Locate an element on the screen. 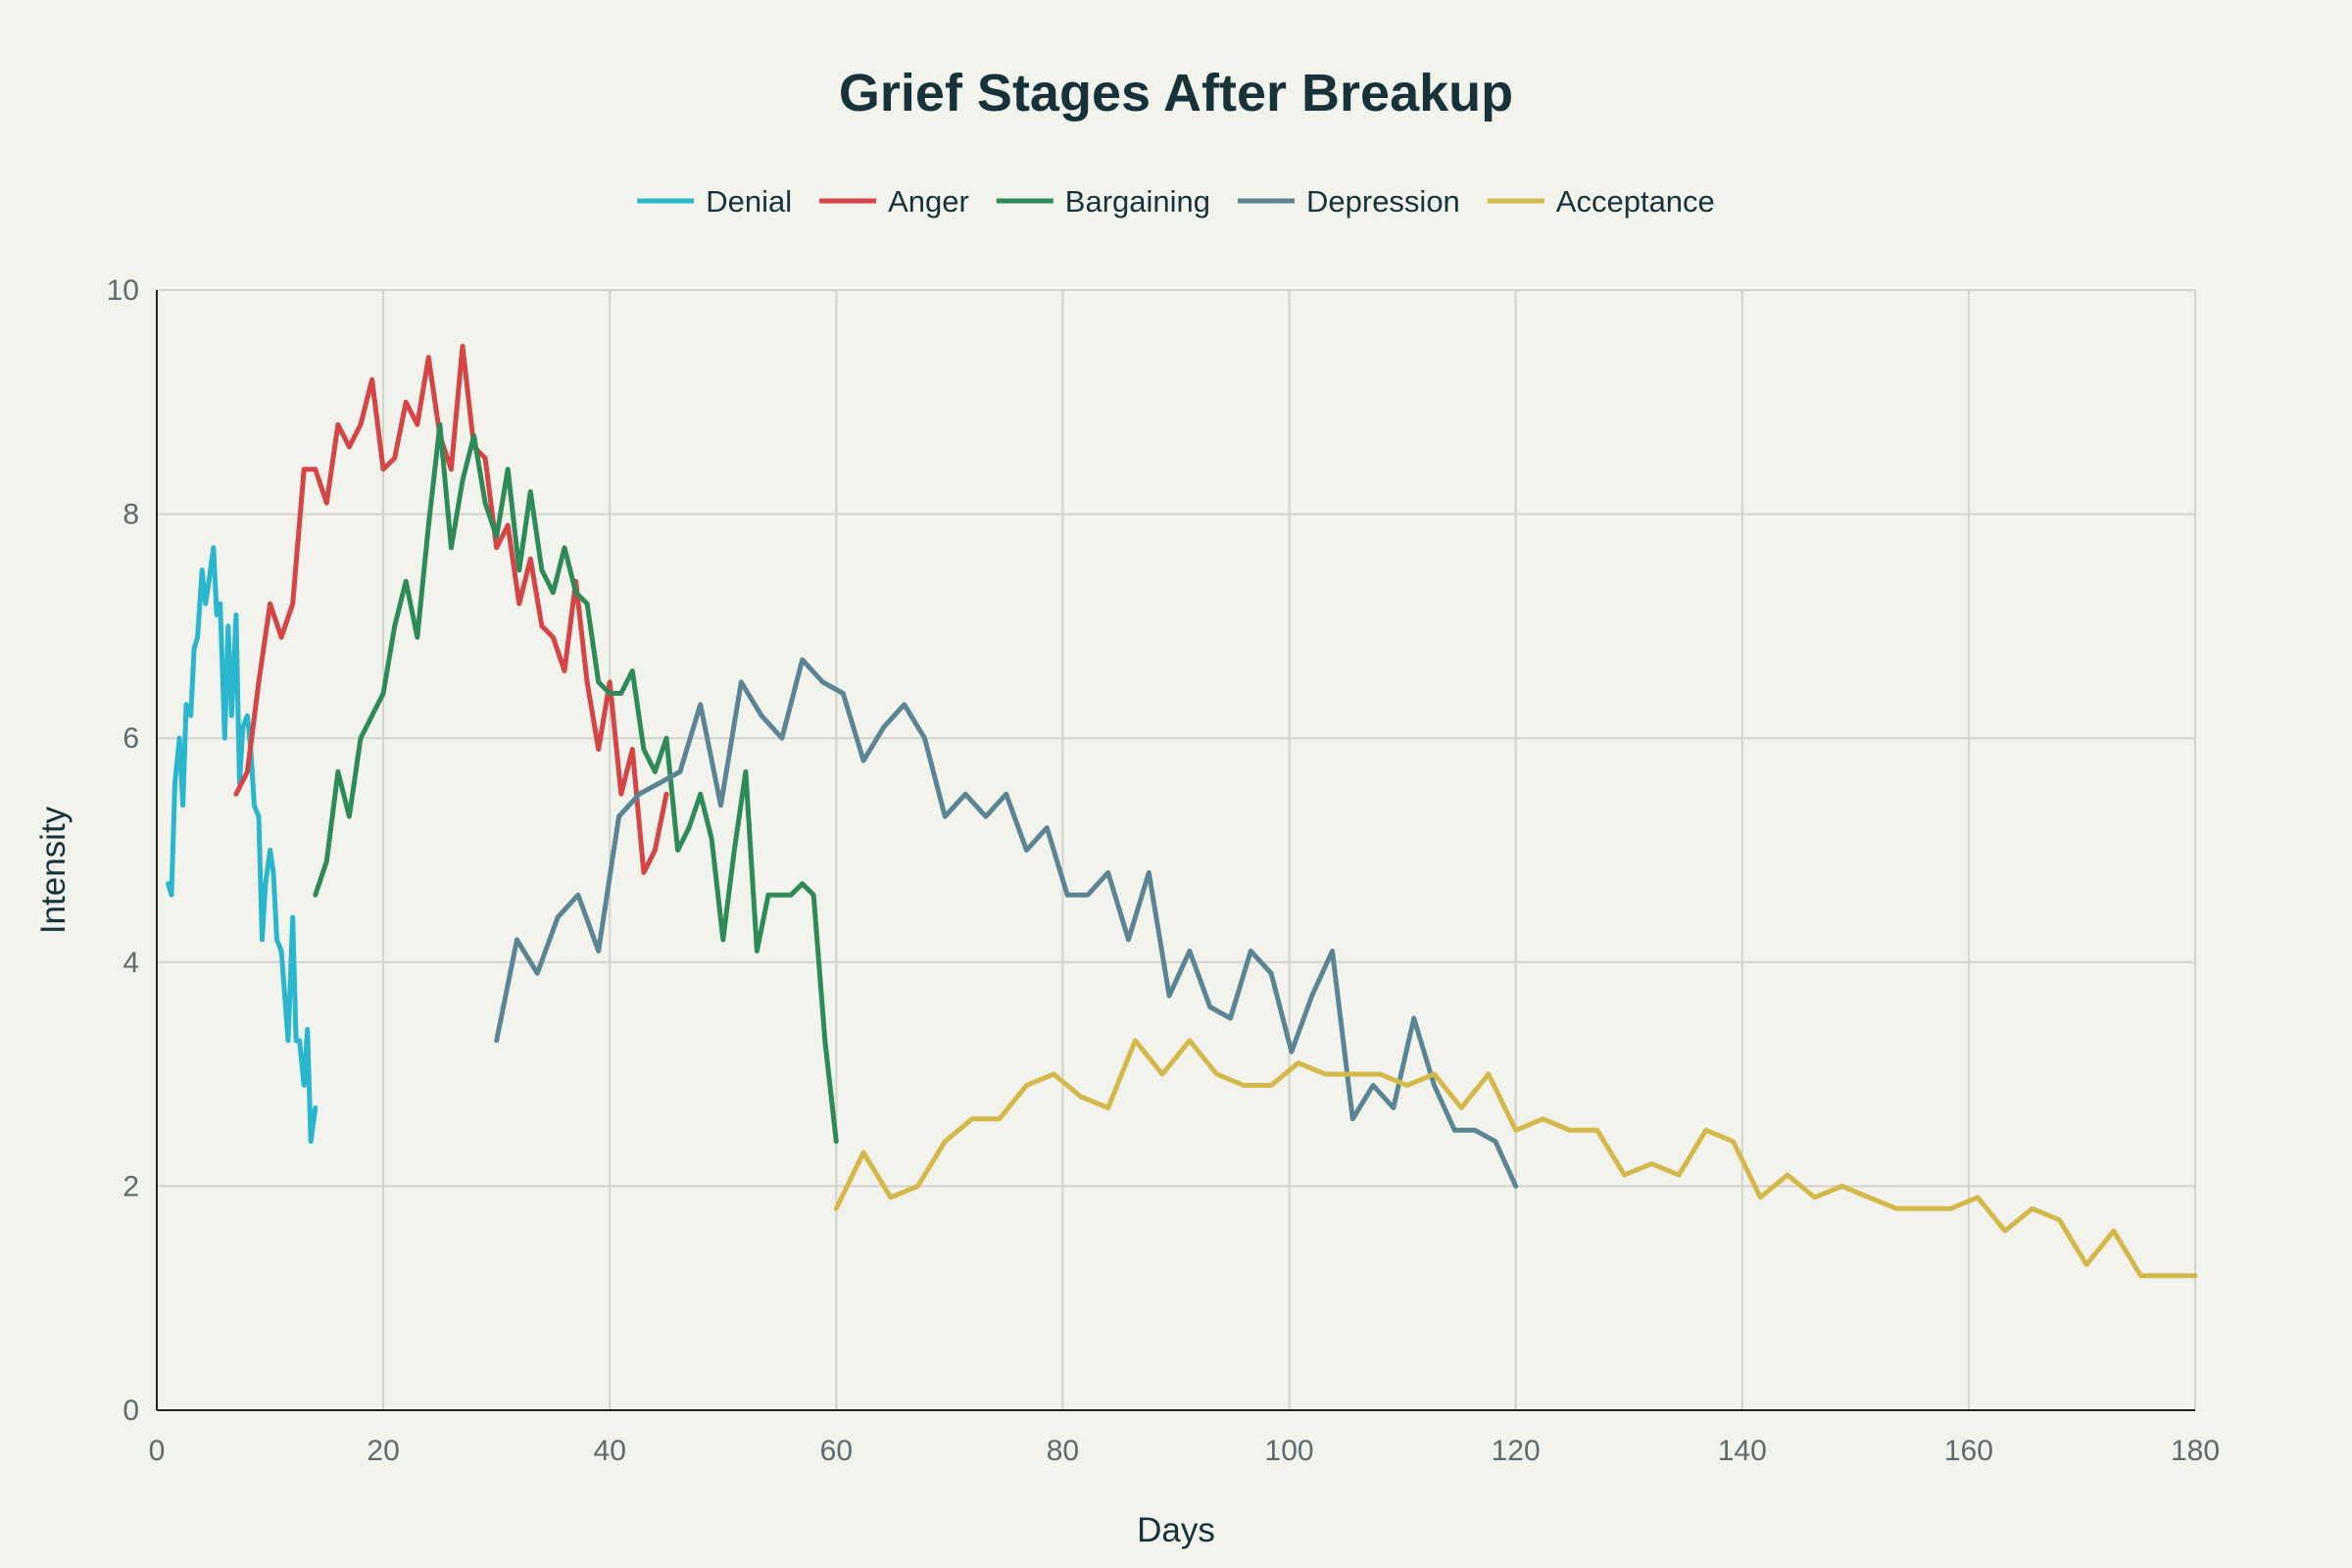 This screenshot has height=1568, width=2352. legend-item-acceptance: Acceptance is located at coordinates (1601, 201).